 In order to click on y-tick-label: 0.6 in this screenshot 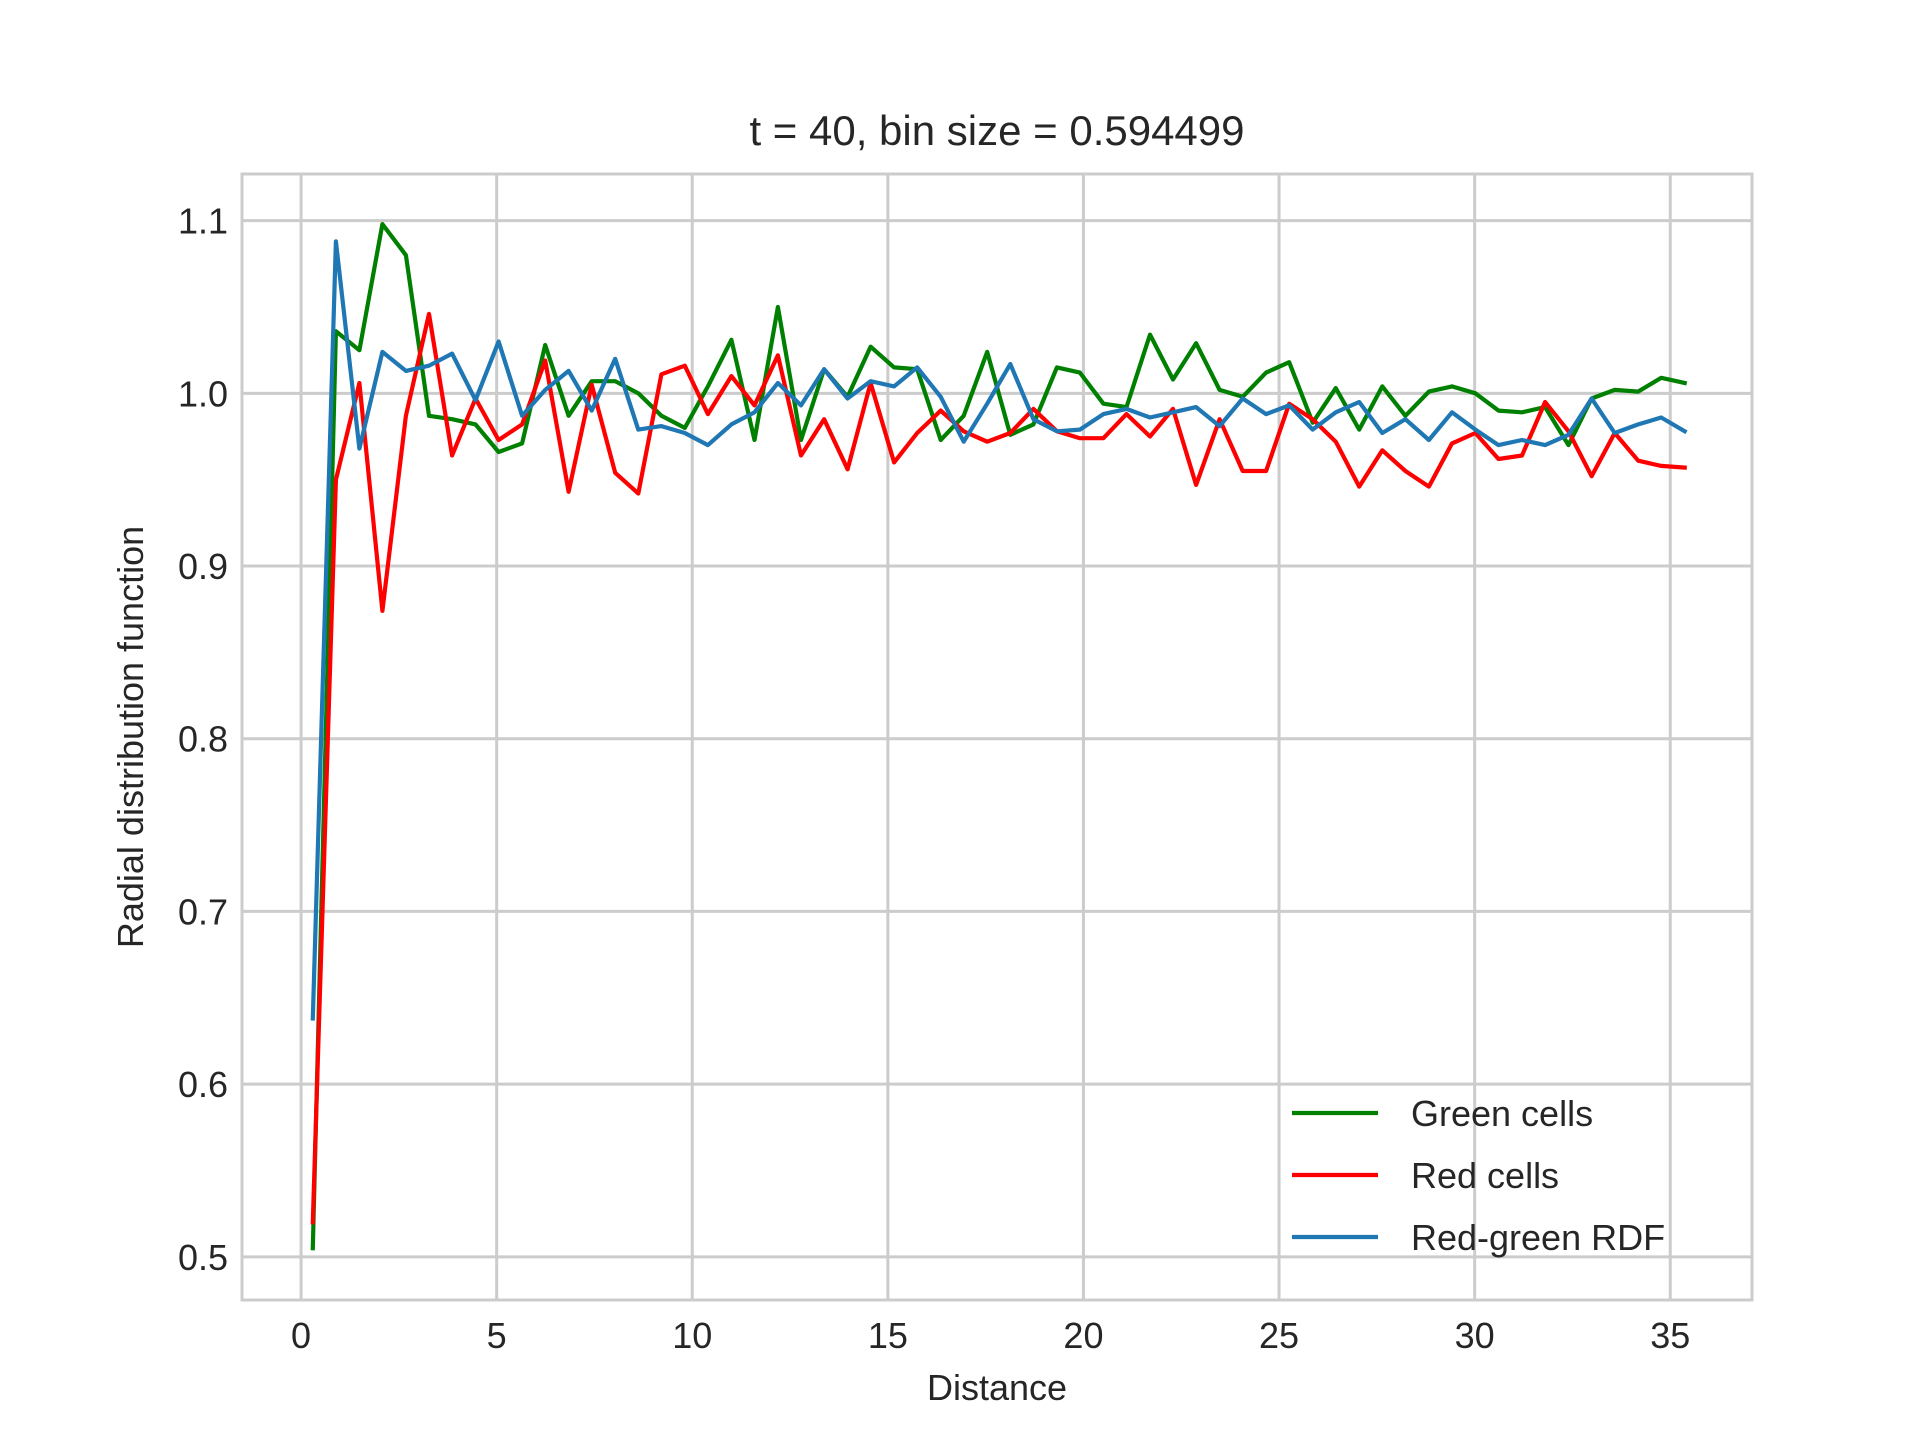, I will do `click(203, 1084)`.